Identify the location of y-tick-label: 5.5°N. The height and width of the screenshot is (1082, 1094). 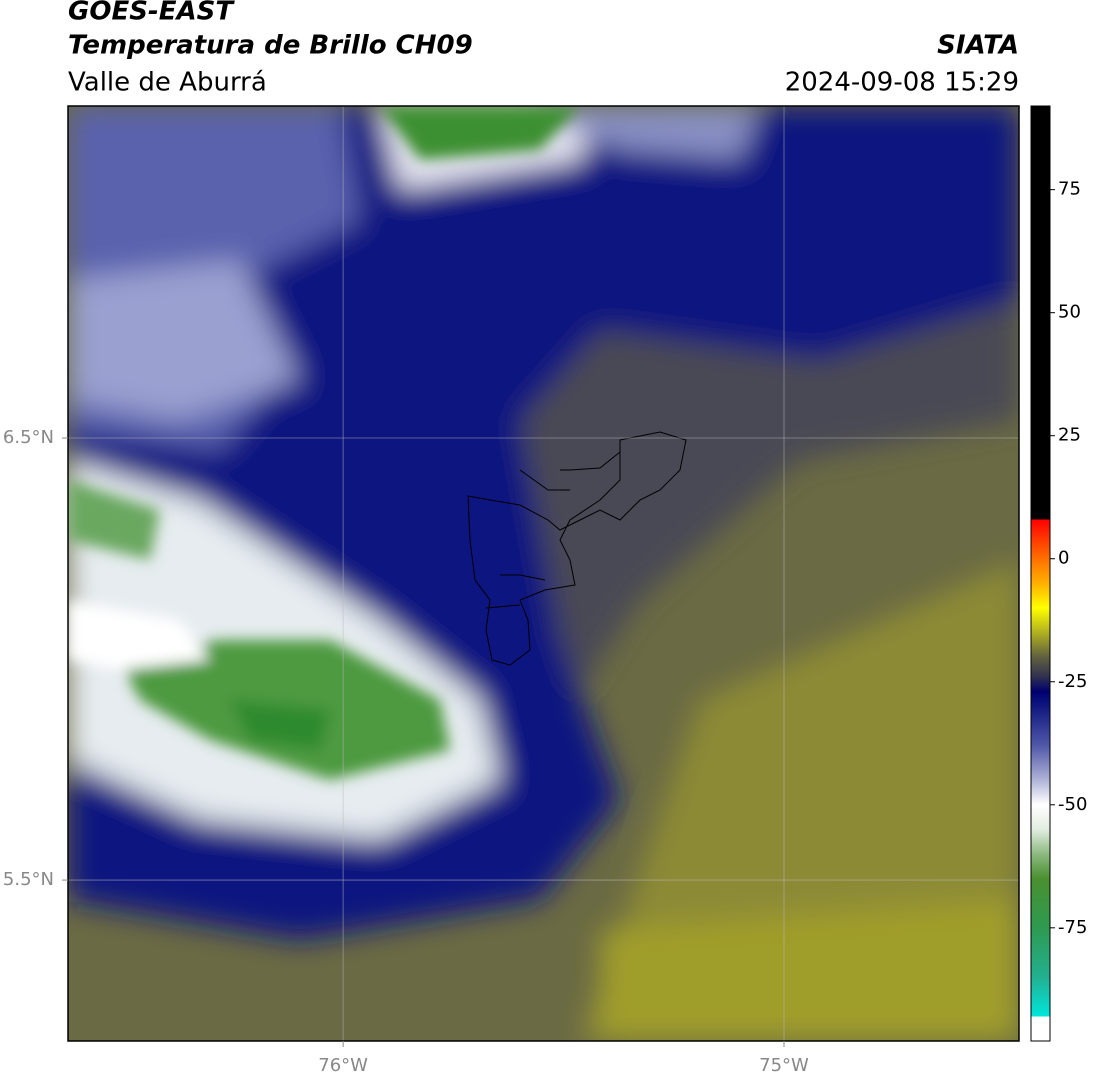
(28, 879).